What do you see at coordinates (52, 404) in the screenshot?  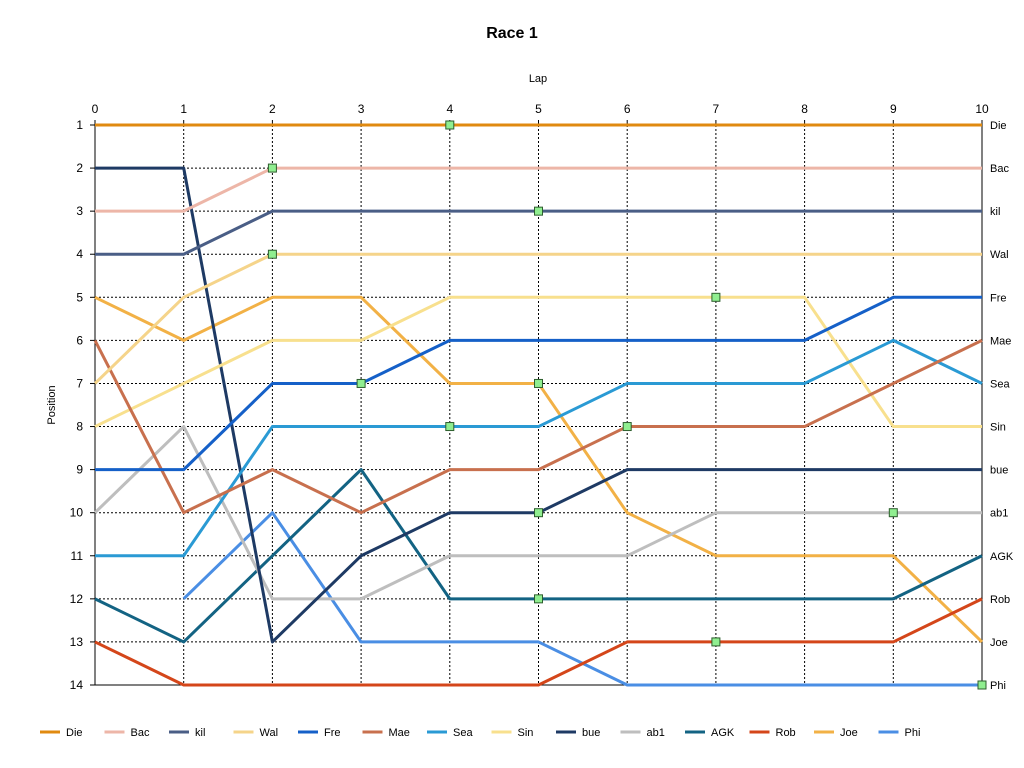 I see `y-axis-label: Position` at bounding box center [52, 404].